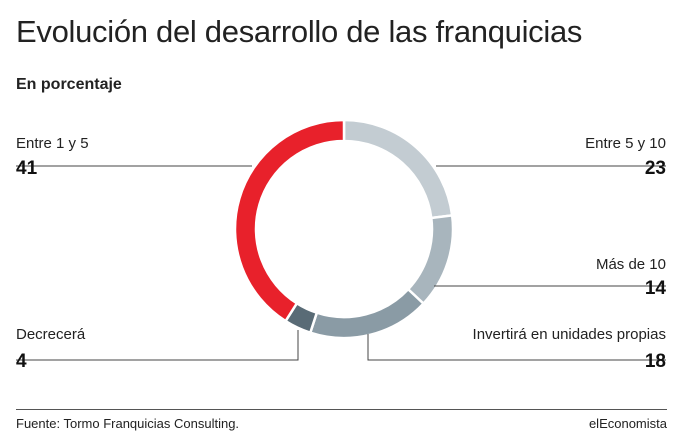 The image size is (687, 442). I want to click on leader-line-decrecera, so click(157, 345).